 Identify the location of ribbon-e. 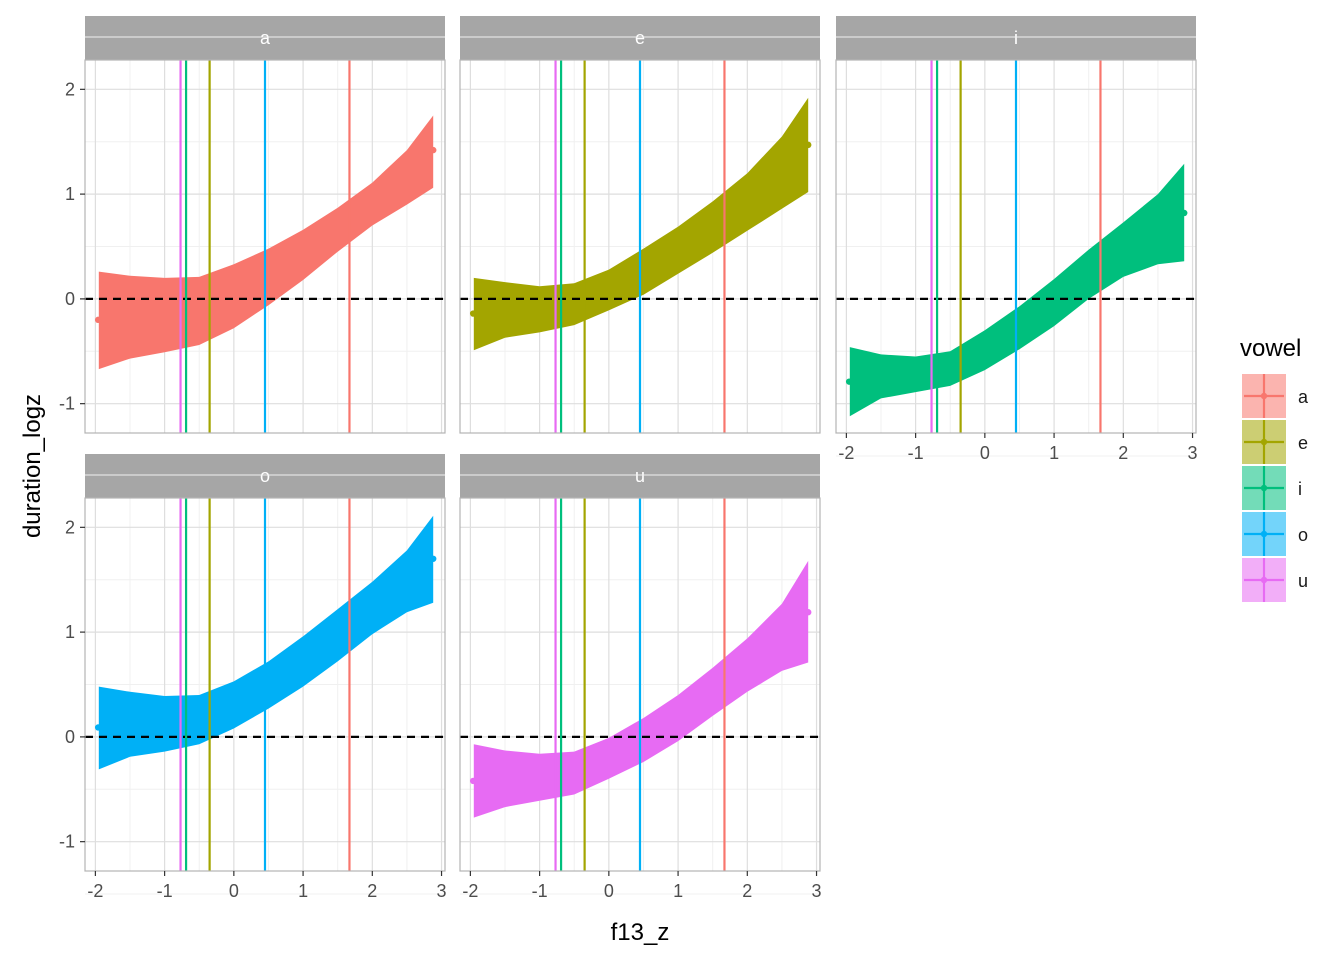
(641, 224).